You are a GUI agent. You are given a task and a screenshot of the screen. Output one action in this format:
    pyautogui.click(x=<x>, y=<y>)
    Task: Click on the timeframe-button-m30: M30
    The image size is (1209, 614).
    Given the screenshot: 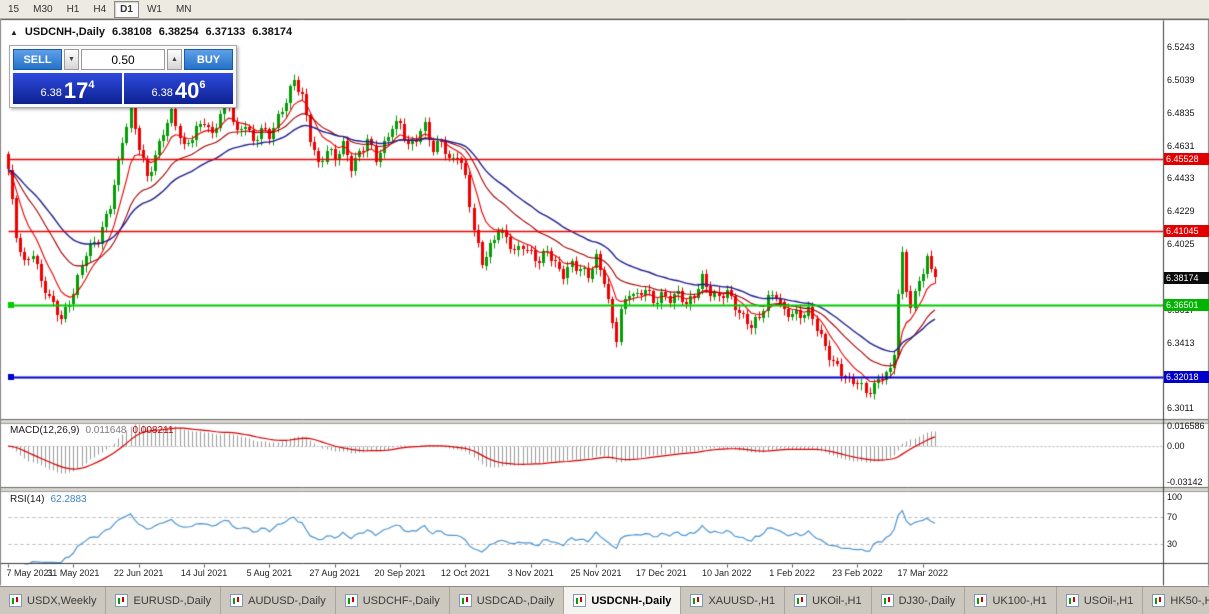 What is the action you would take?
    pyautogui.click(x=43, y=9)
    